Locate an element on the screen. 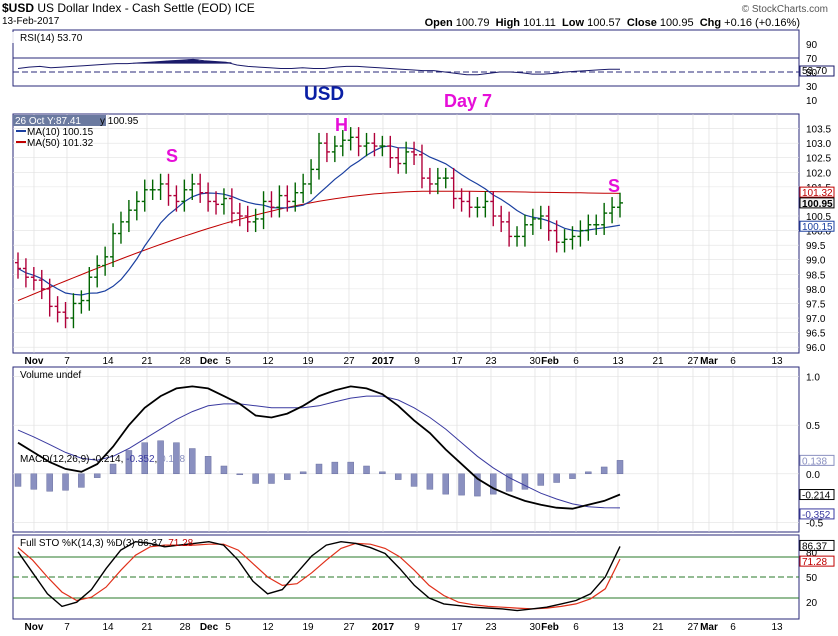 Image resolution: width=838 pixels, height=636 pixels. x-tick-label: Mar is located at coordinates (709, 361).